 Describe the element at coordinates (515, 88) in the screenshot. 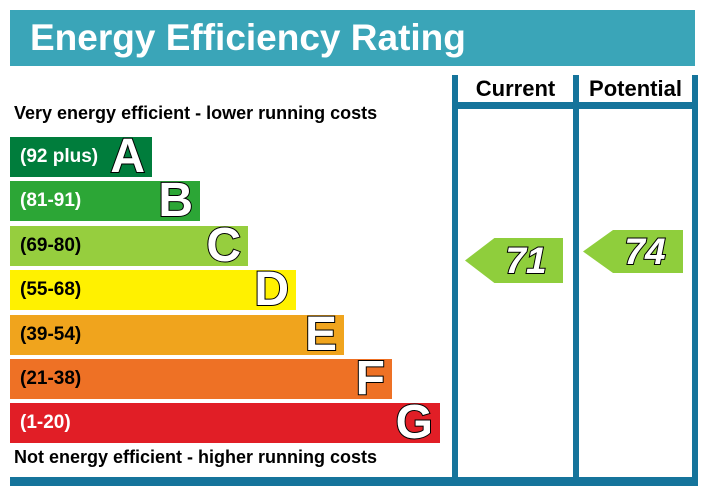

I see `column-header-current: Current` at that location.